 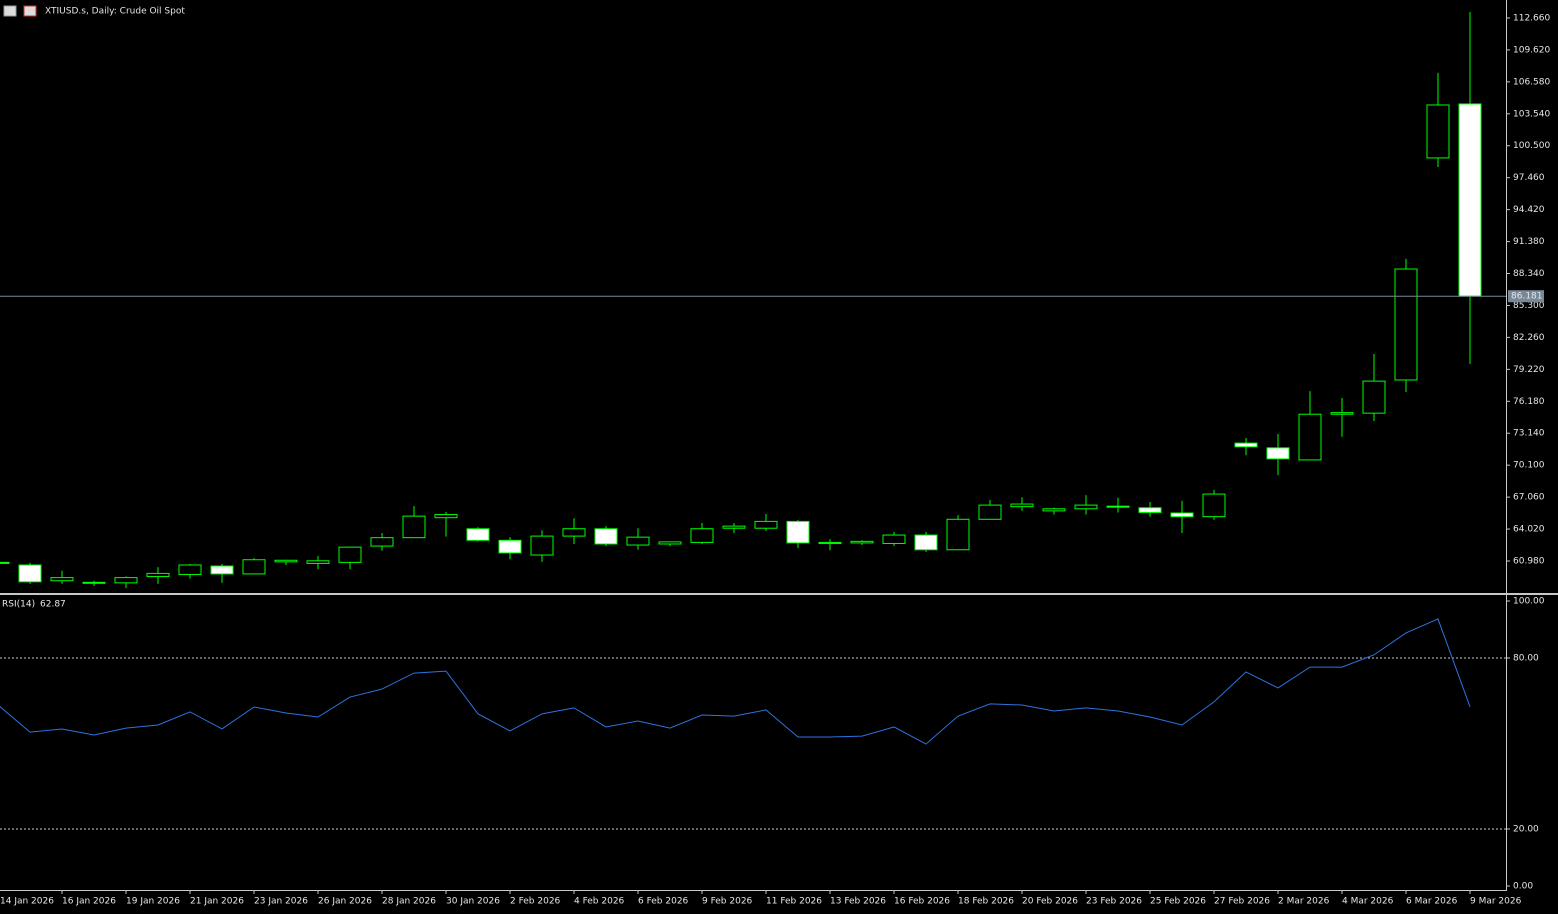 I want to click on x-tick-label: 2 Mar 2026, so click(x=1304, y=902).